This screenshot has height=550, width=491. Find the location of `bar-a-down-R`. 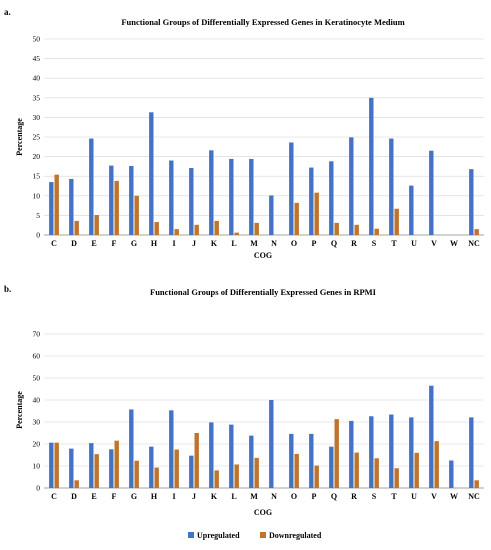

bar-a-down-R is located at coordinates (356, 229).